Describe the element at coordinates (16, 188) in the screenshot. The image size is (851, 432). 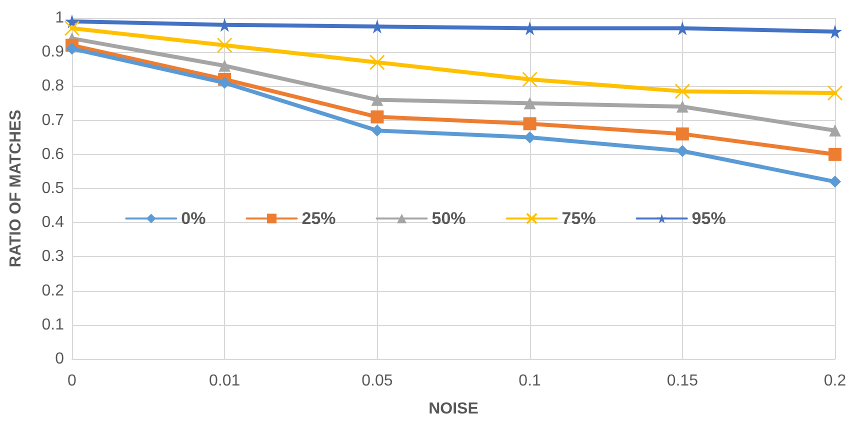
I see `y-axis-title: RATIO OF MATCHES` at that location.